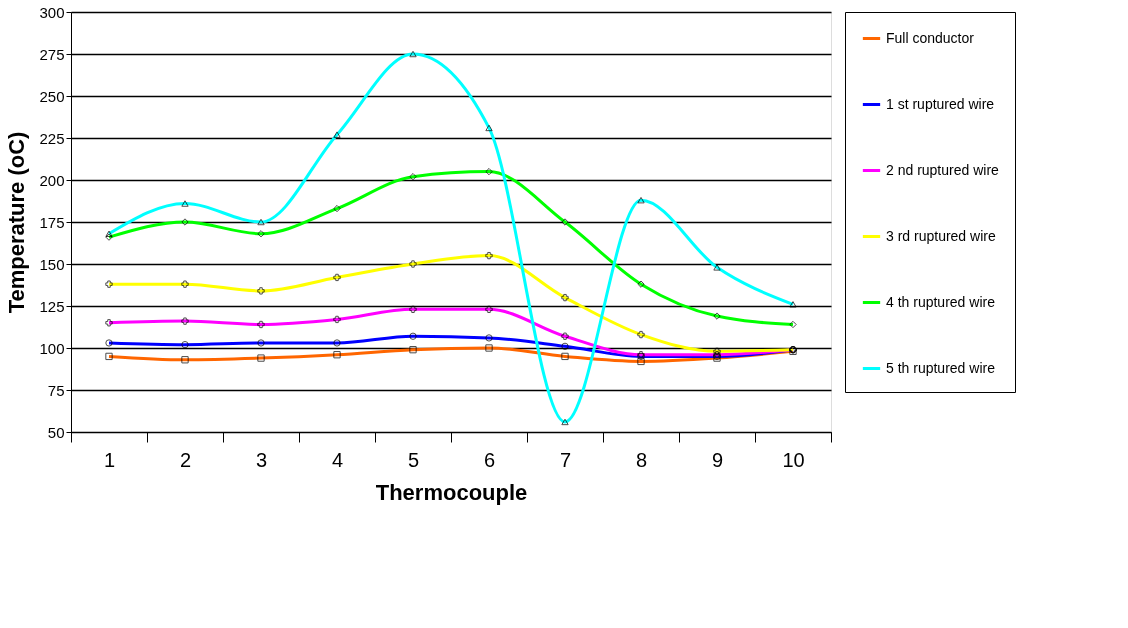 The image size is (1128, 628). Describe the element at coordinates (52, 180) in the screenshot. I see `y-tick-label: 200` at that location.